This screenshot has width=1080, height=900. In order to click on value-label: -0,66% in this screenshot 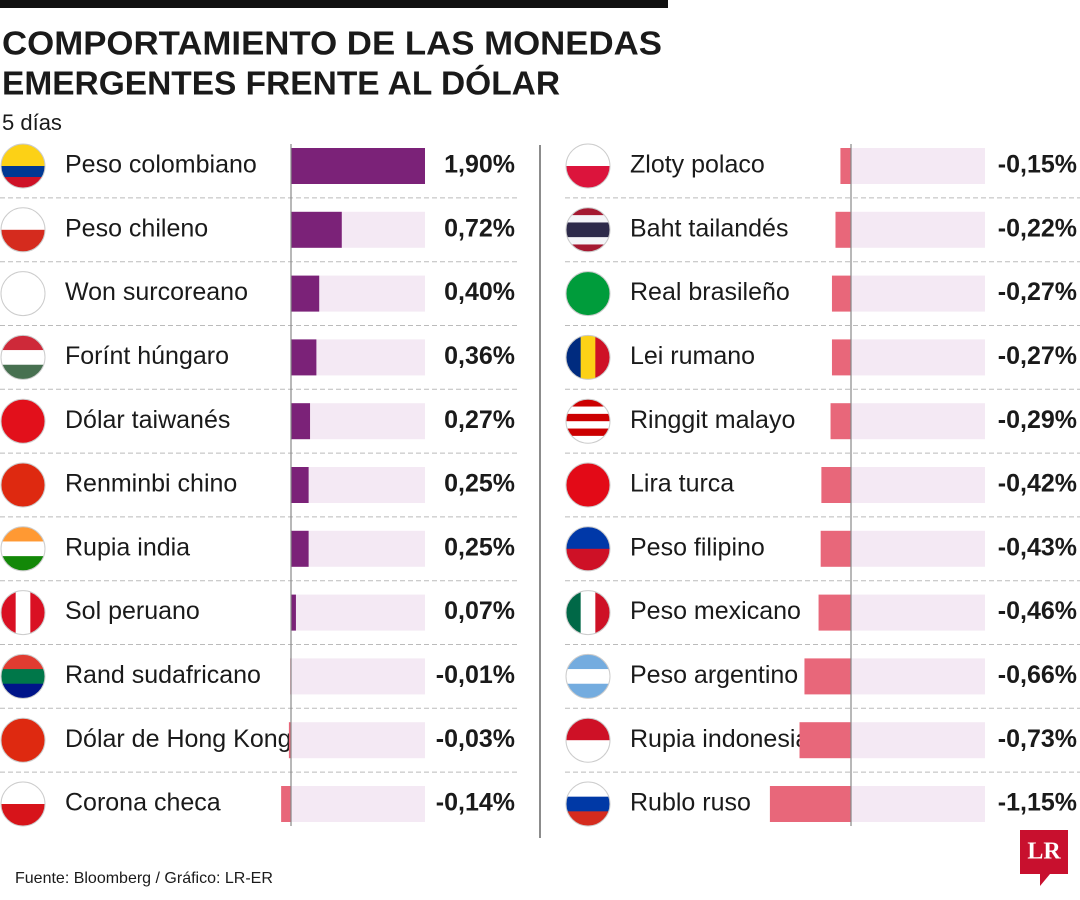, I will do `click(1037, 675)`.